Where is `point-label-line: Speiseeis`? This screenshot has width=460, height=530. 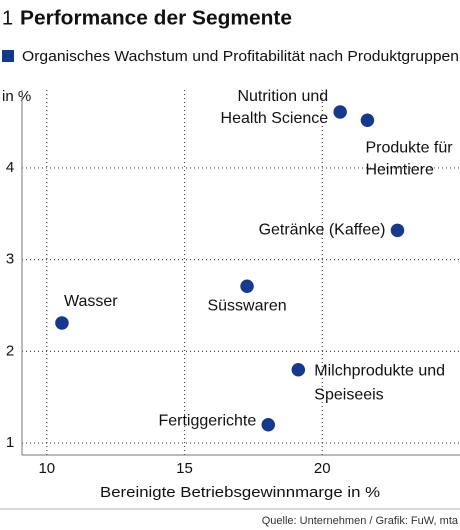
point-label-line: Speiseeis is located at coordinates (348, 395).